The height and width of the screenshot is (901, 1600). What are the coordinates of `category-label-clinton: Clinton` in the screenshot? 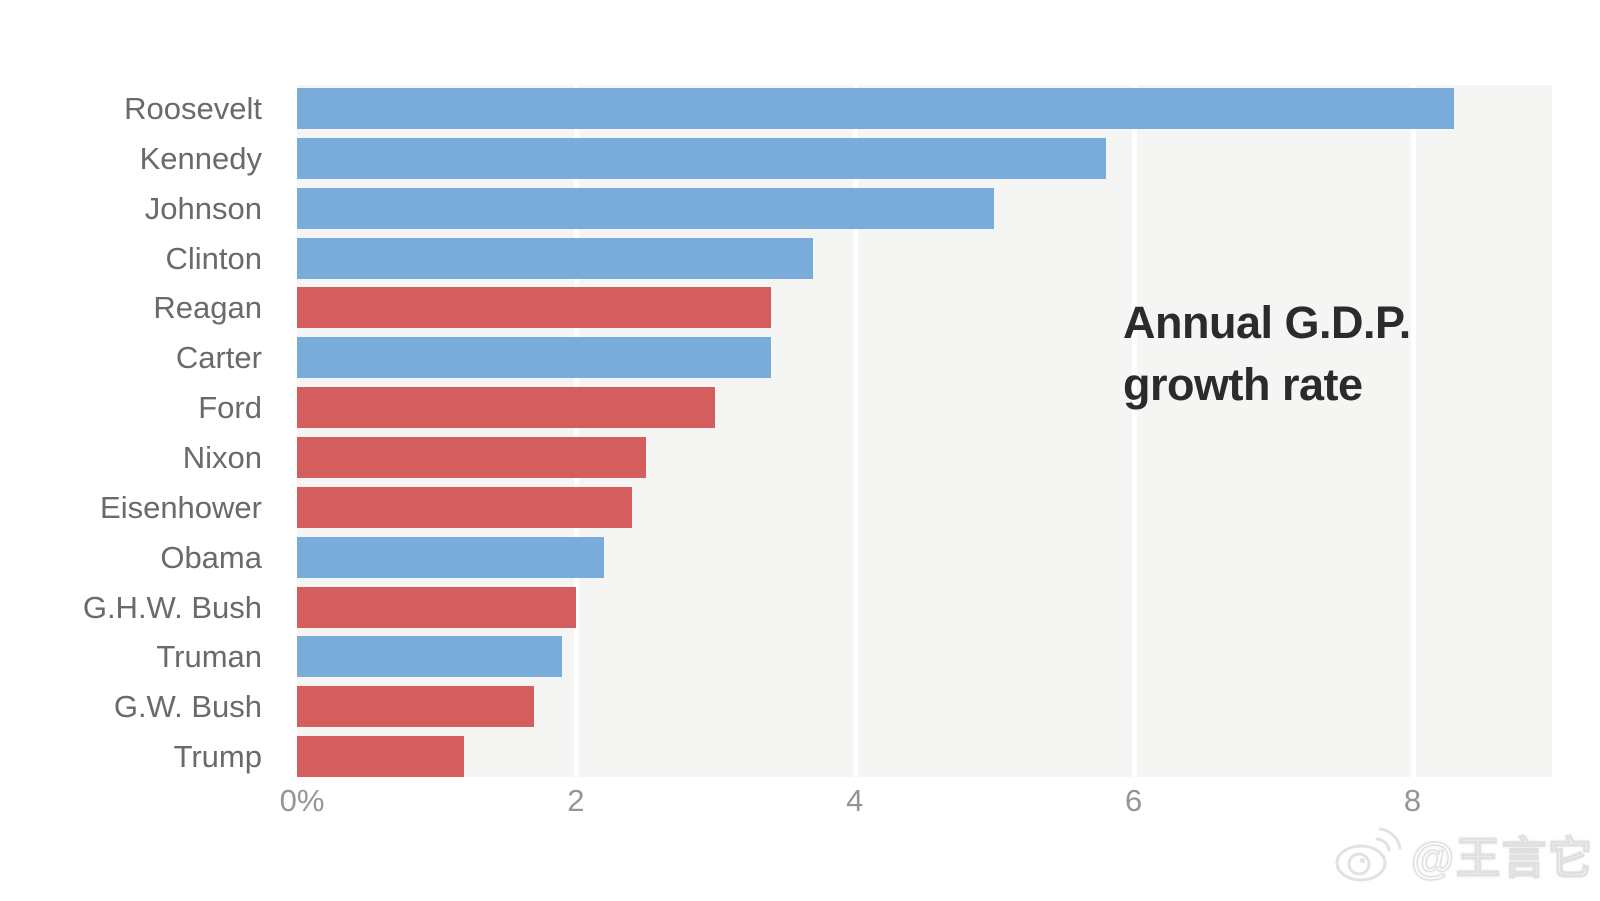 It's located at (214, 258).